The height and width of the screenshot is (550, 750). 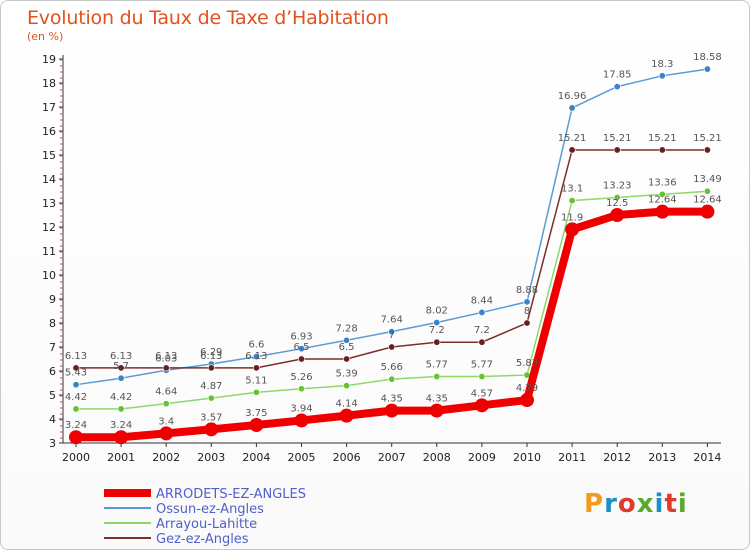 What do you see at coordinates (206, 524) in the screenshot?
I see `legend-label-arrayou-lahitte: Arrayou-Lahitte` at bounding box center [206, 524].